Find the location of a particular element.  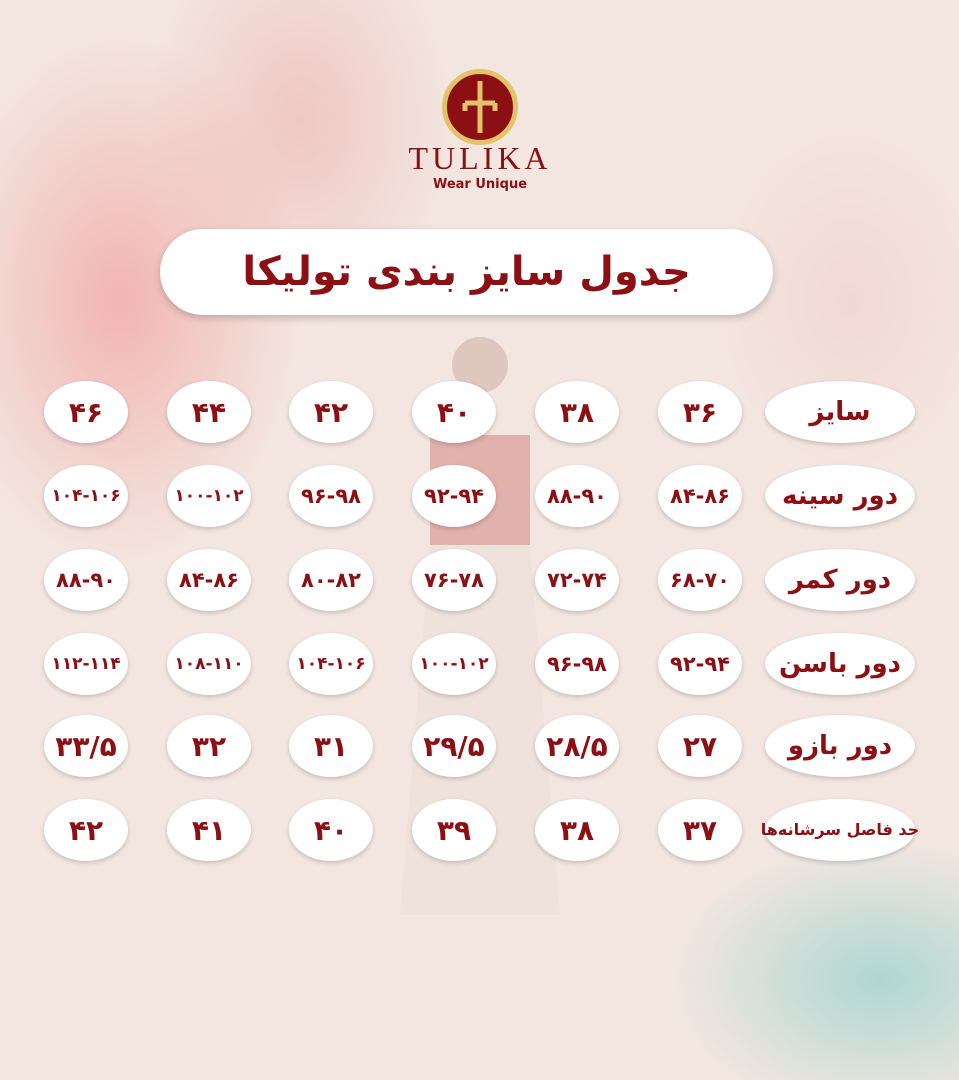

size-value-cell: ۳۶ is located at coordinates (700, 412).